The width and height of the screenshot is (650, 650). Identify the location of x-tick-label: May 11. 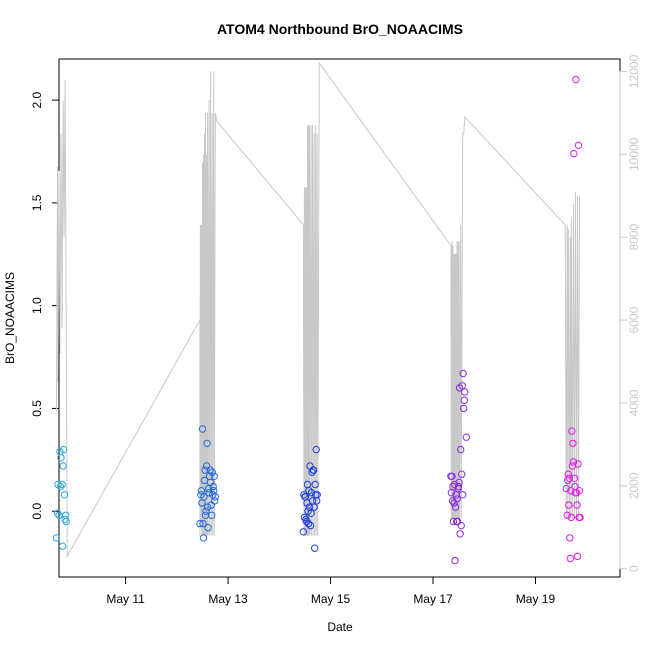
(125, 599).